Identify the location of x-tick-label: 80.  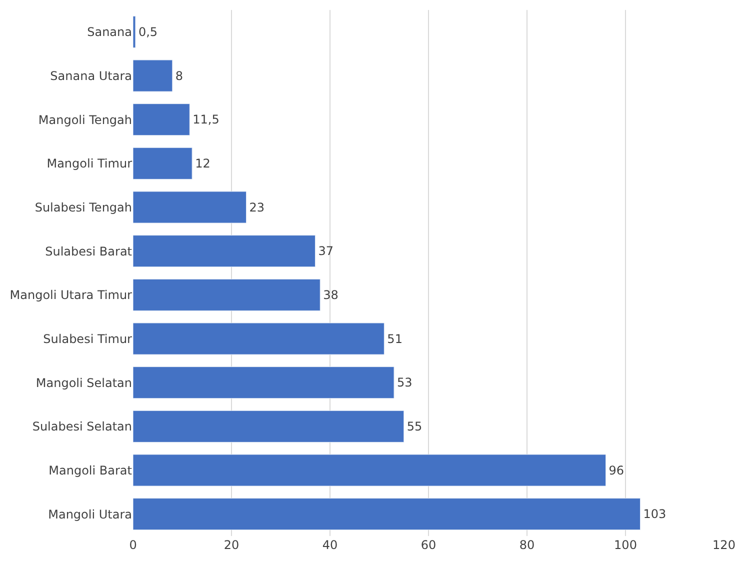
(527, 545).